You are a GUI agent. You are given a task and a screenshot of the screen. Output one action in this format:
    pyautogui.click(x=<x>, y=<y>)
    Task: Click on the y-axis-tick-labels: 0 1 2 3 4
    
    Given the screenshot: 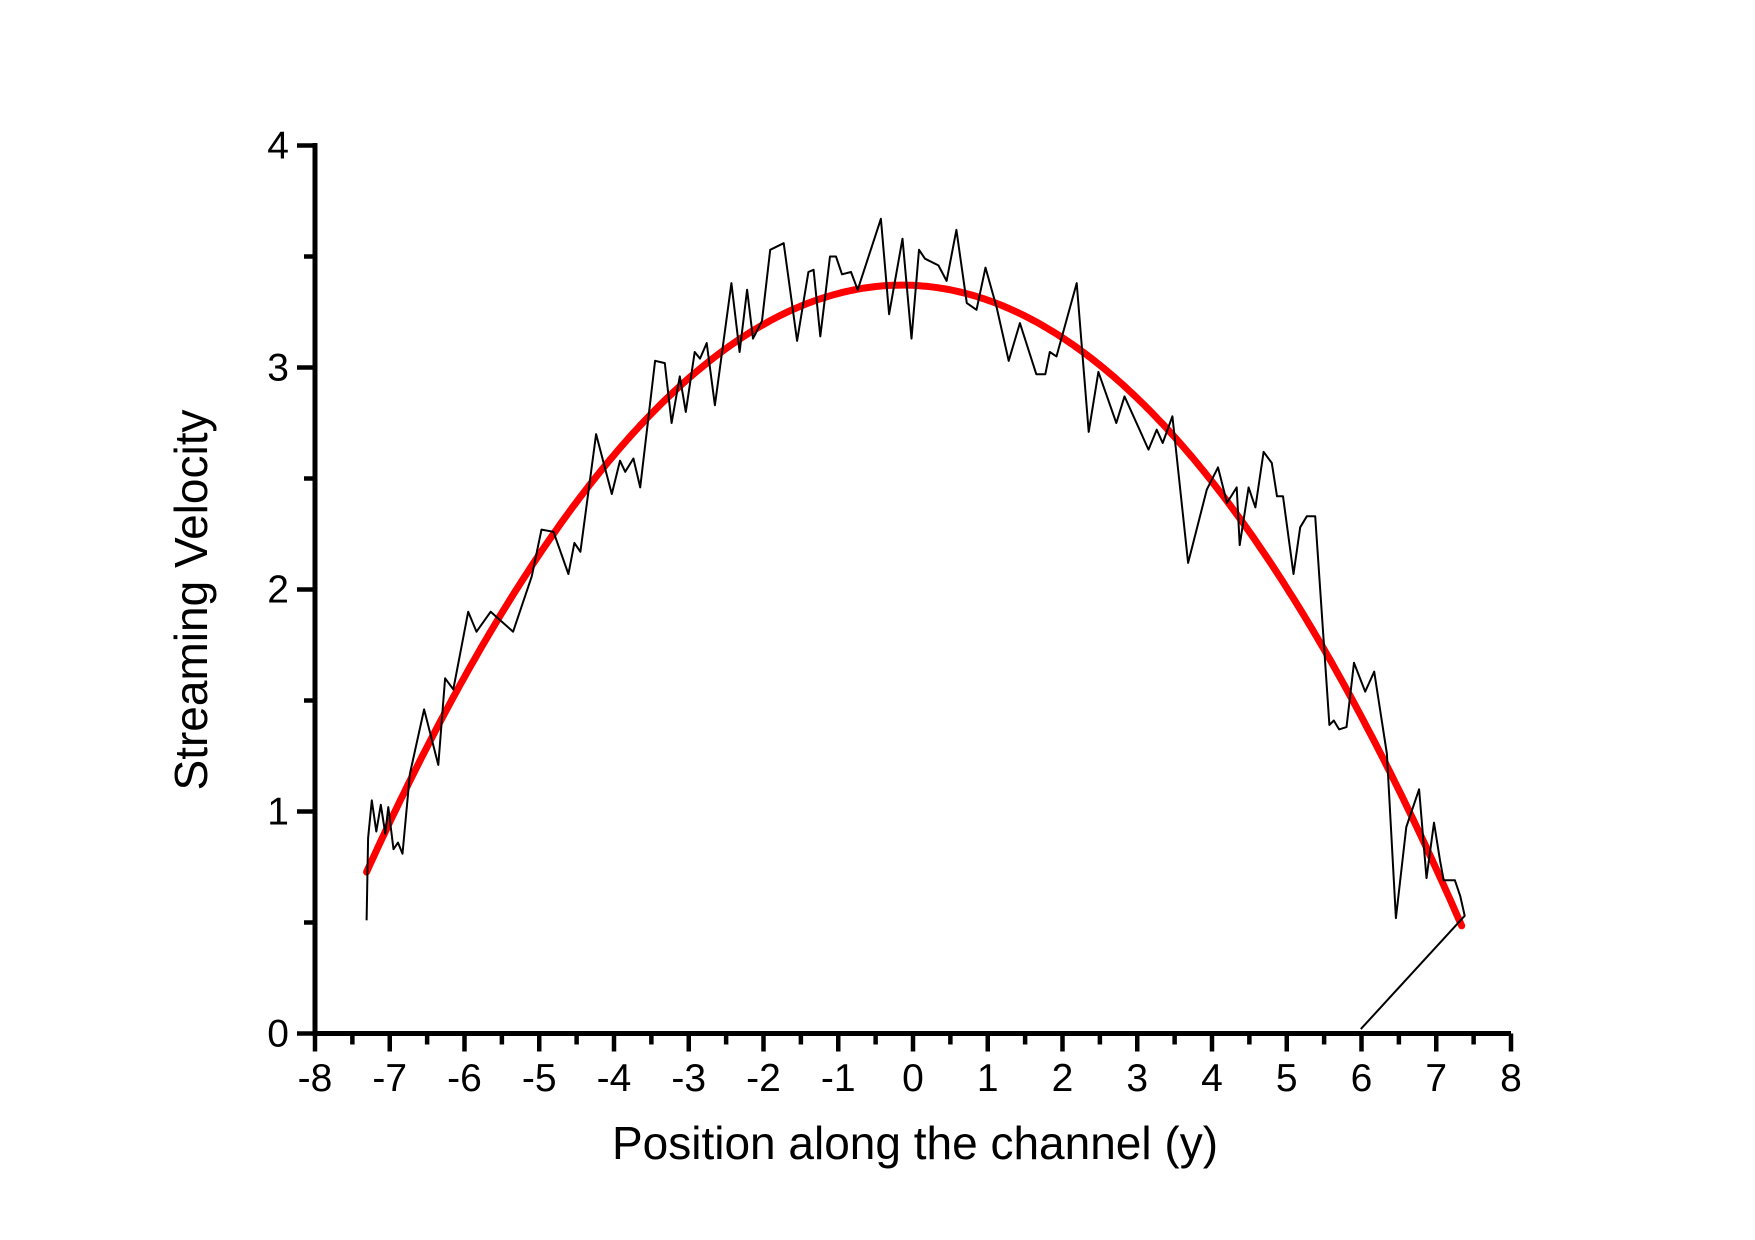 What is the action you would take?
    pyautogui.click(x=278, y=590)
    